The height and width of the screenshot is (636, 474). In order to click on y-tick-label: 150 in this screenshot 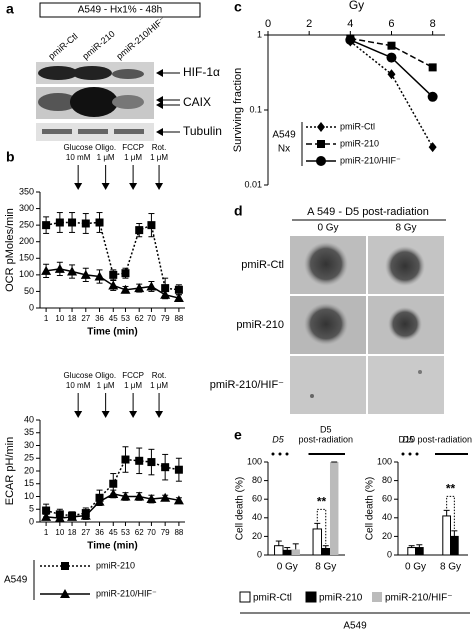, I will do `click(26, 258)`.